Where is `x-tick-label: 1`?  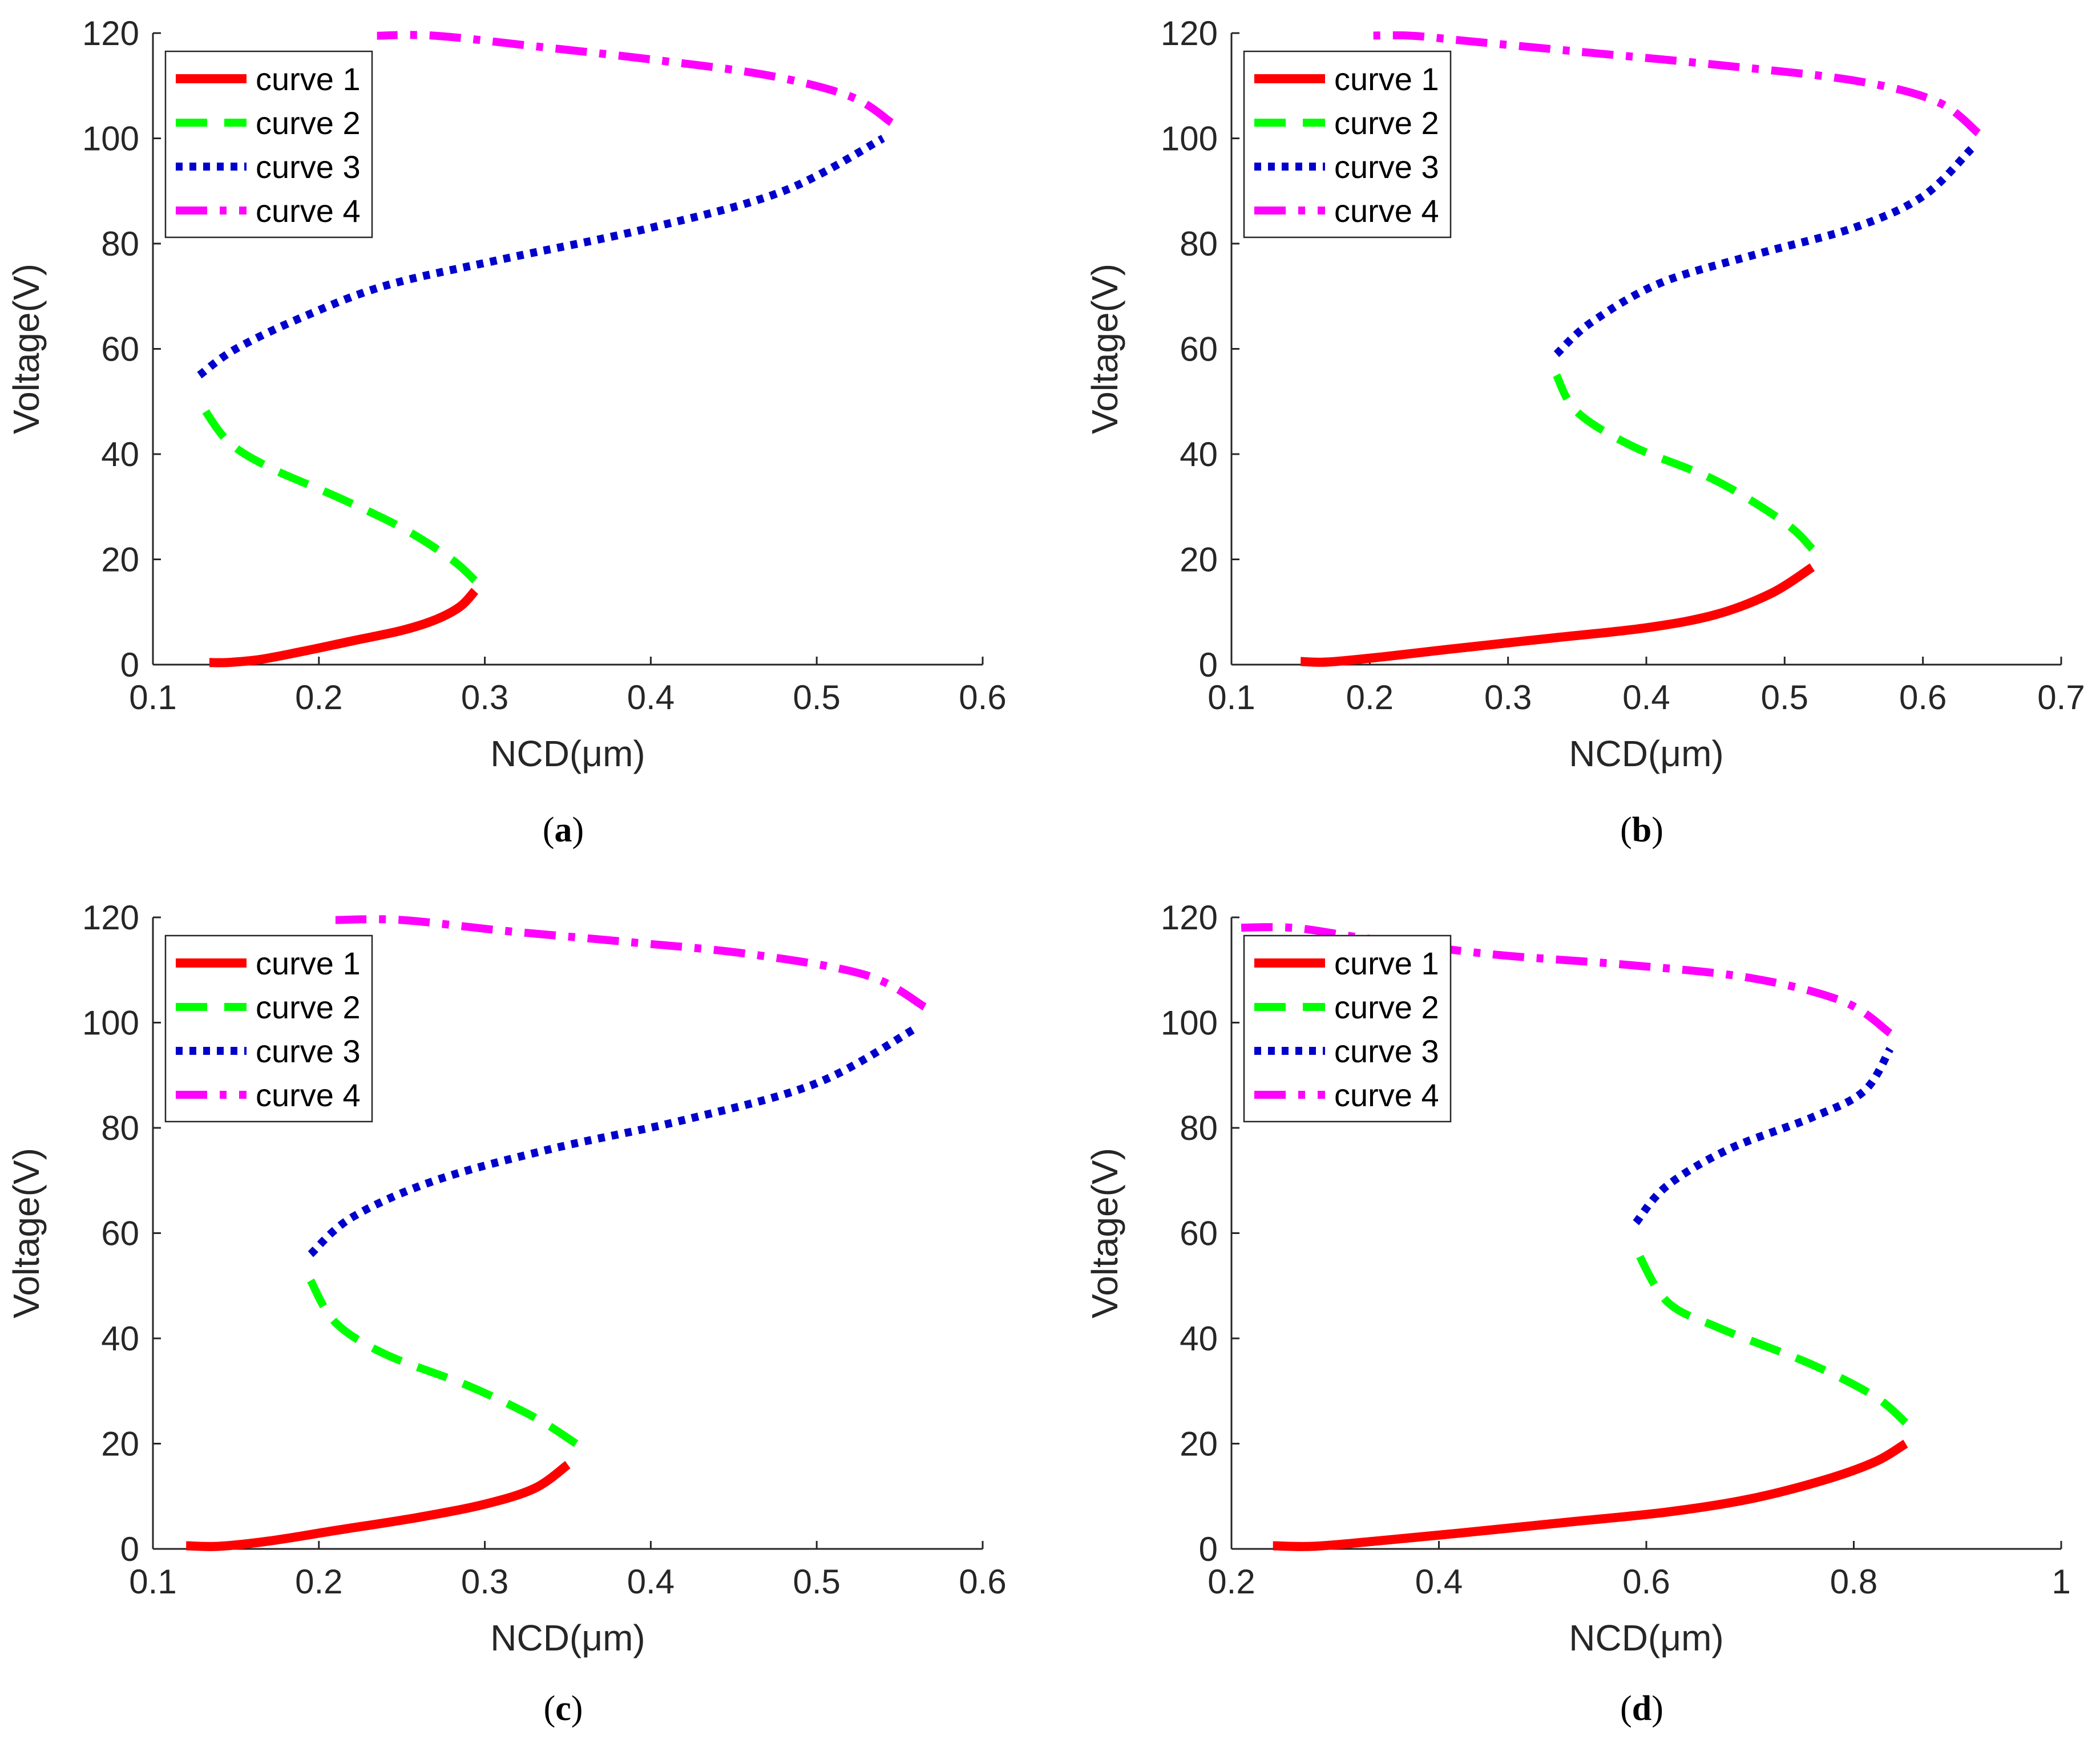
x-tick-label: 1 is located at coordinates (2060, 1582).